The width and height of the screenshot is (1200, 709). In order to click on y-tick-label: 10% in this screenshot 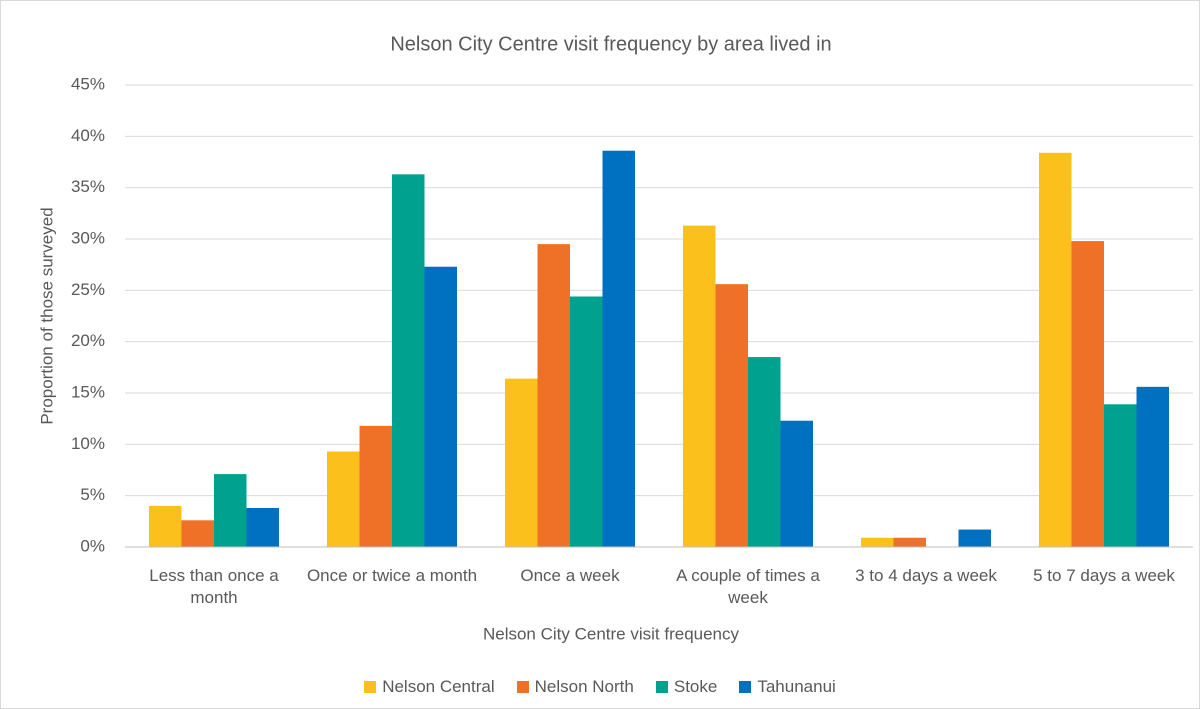, I will do `click(88, 443)`.